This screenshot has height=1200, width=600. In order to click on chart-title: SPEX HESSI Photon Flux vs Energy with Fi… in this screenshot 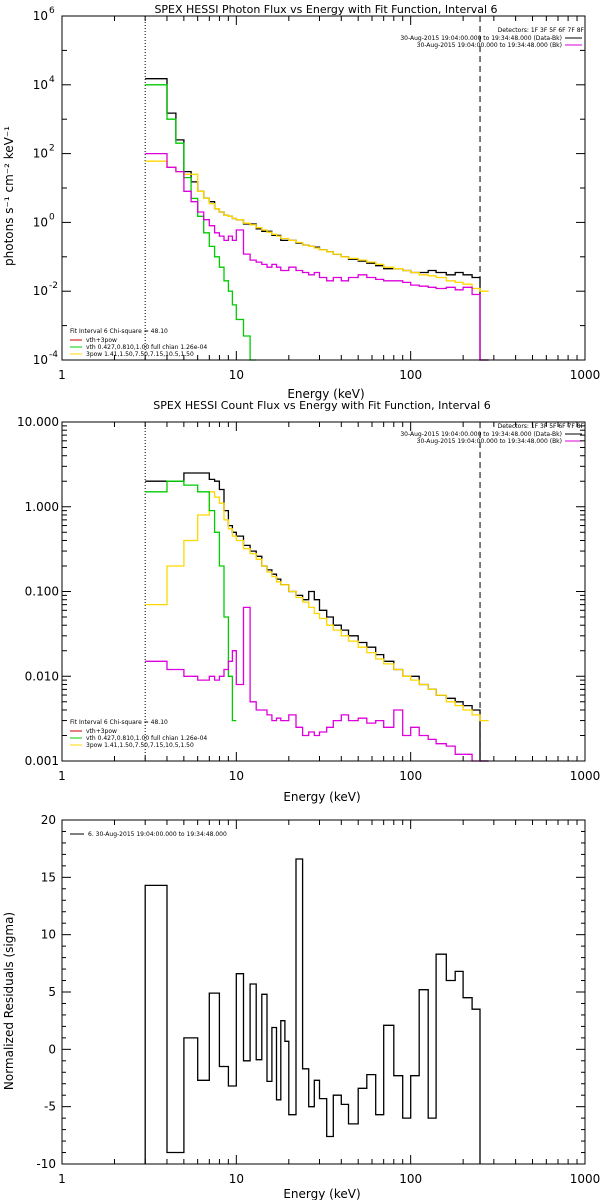, I will do `click(325, 9)`.